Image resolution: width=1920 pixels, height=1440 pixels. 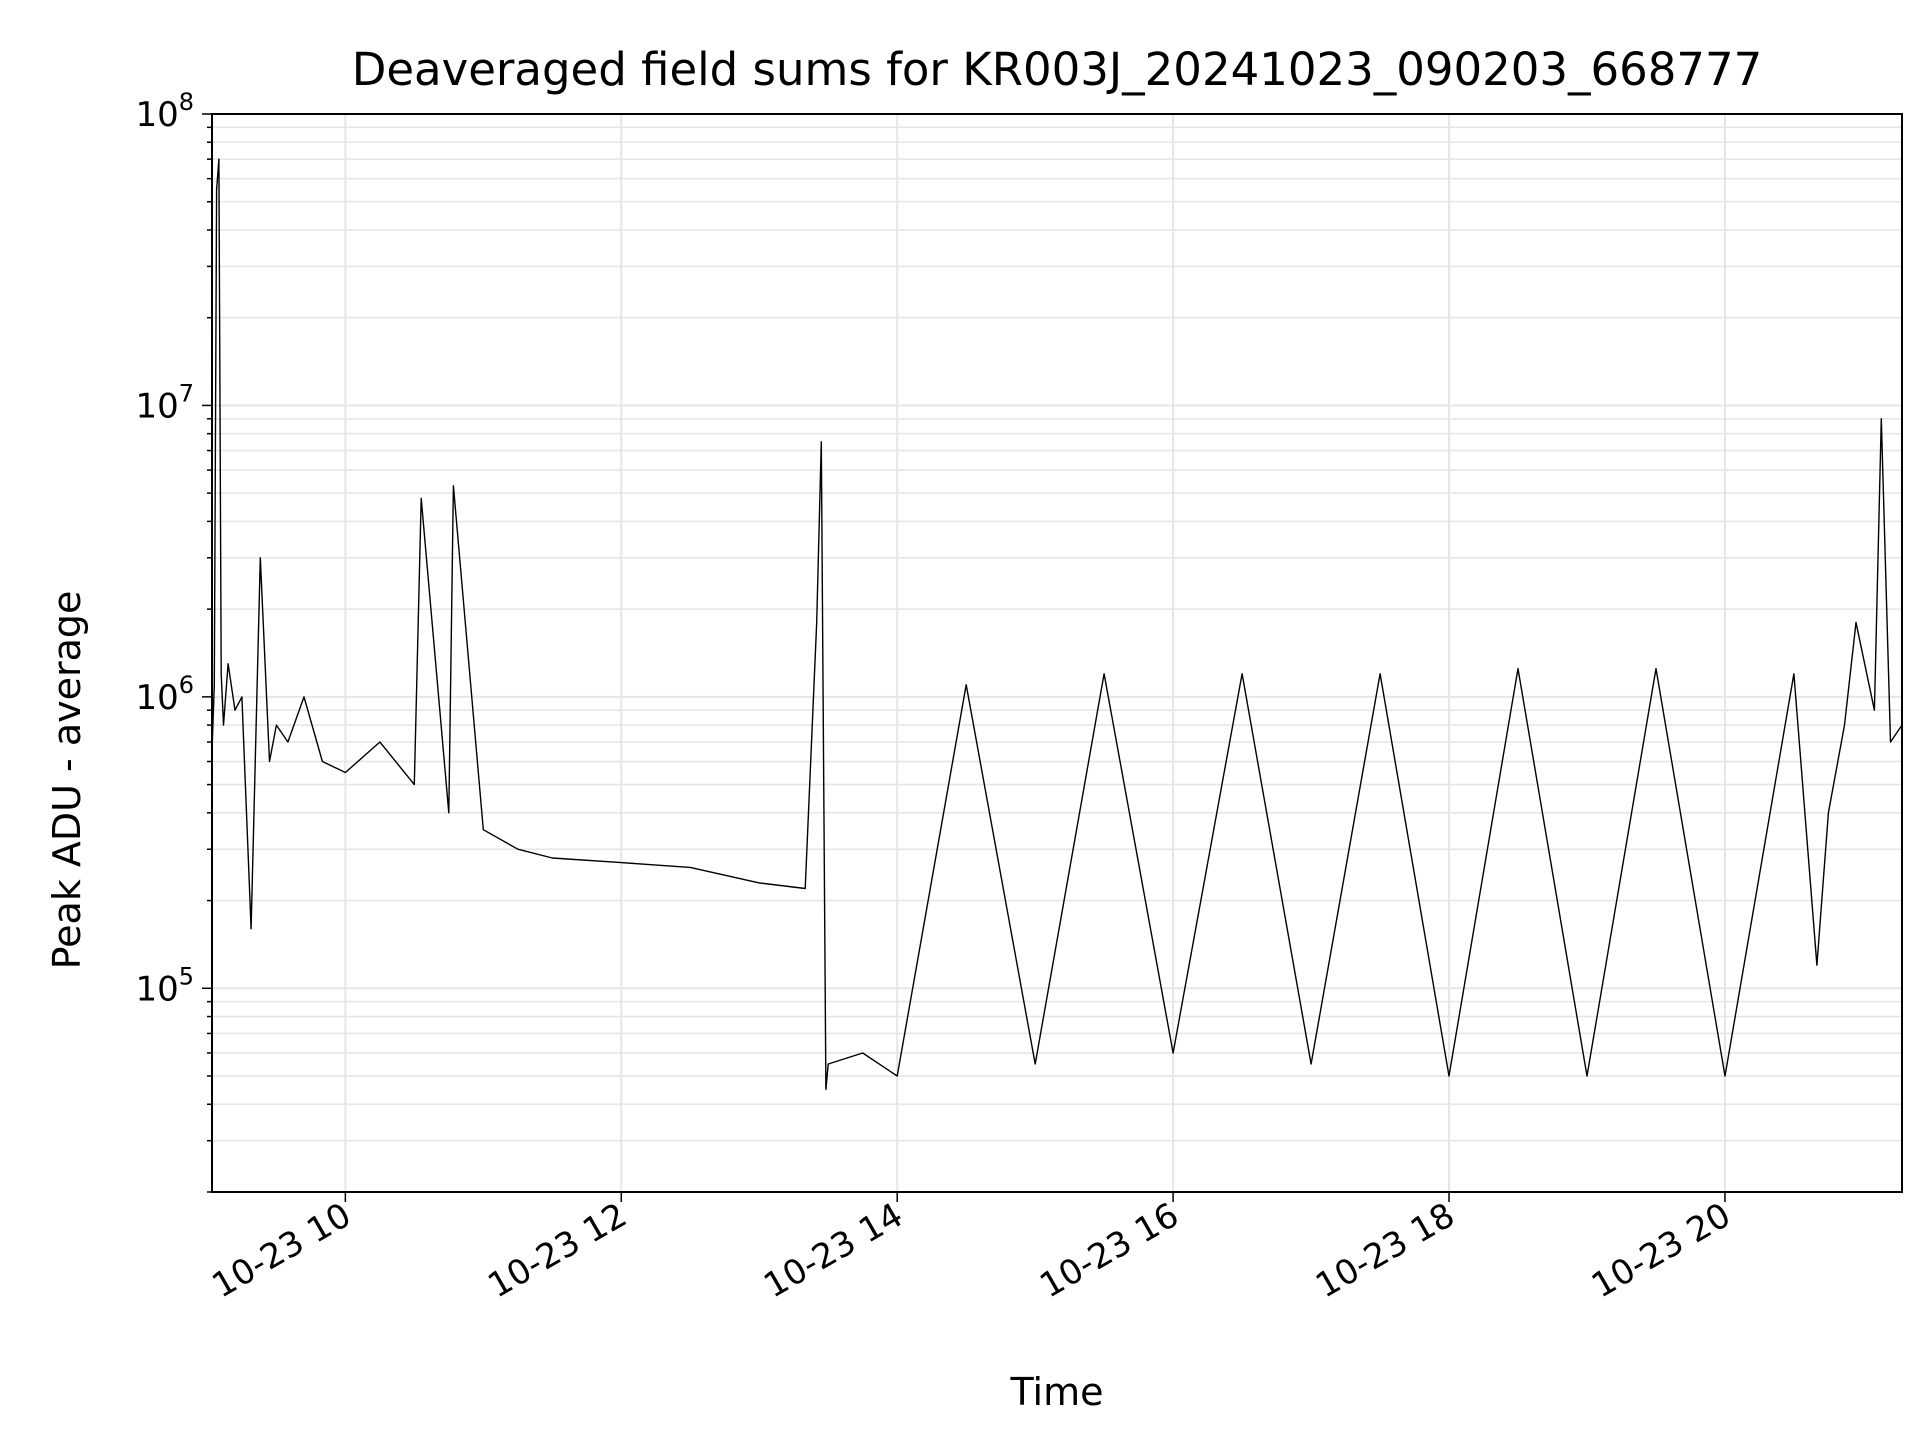 I want to click on y-tick-label: 10⁶, so click(x=164, y=694).